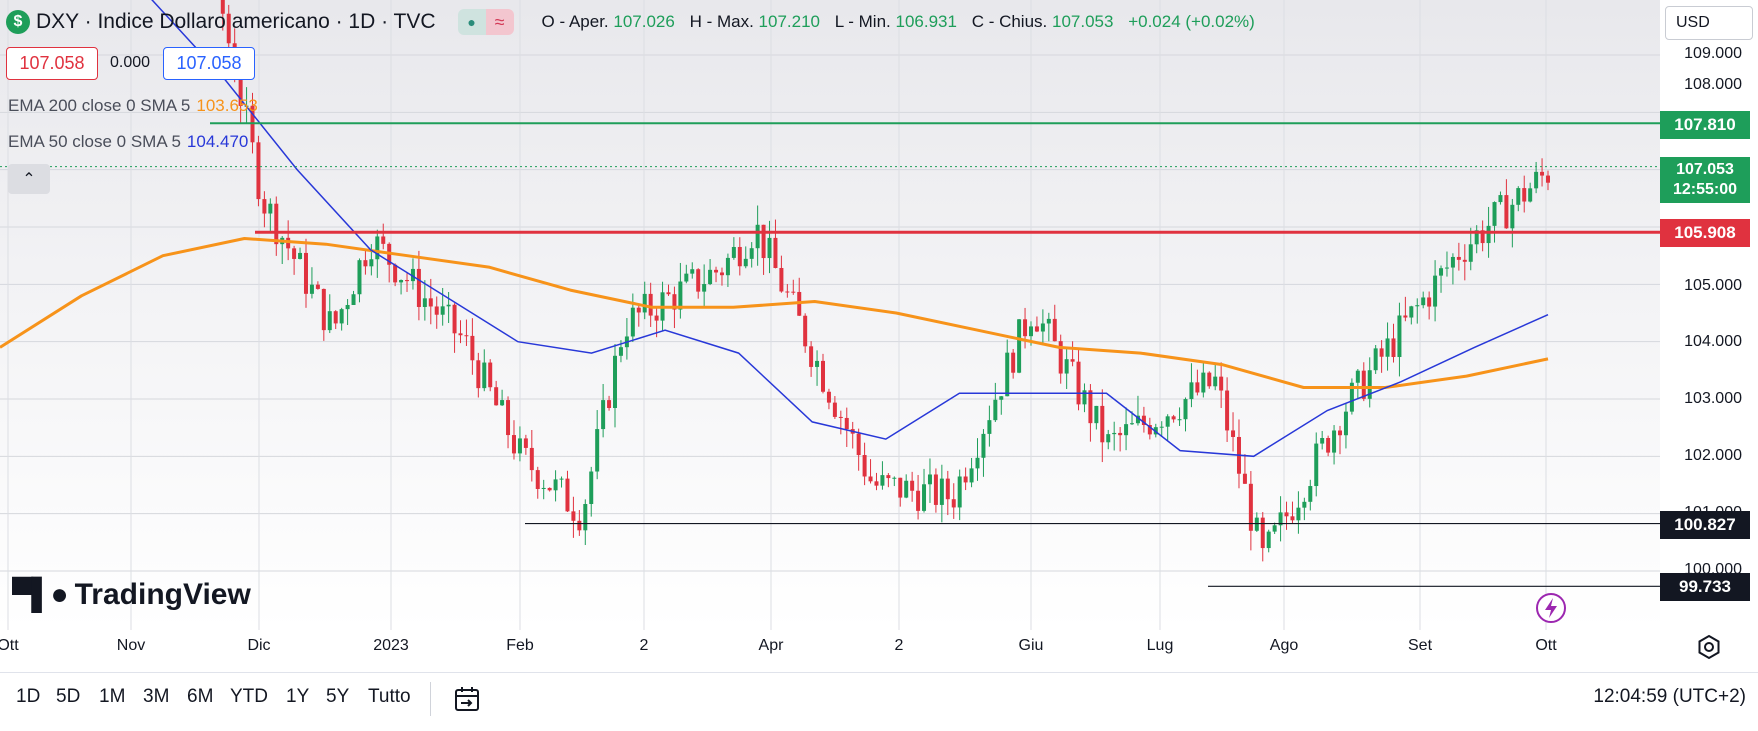 The image size is (1758, 731). I want to click on indicator-ema200: EMA 200 close 0 SMA 5 103.653, so click(133, 105).